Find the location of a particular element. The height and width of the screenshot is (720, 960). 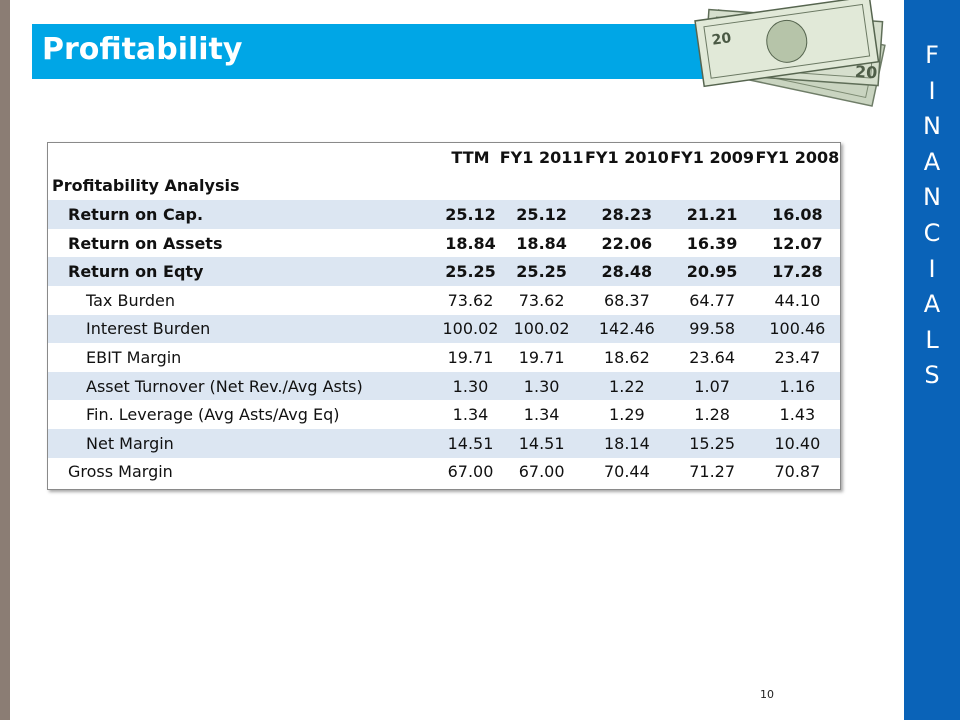

row-label: Fin. Leverage (Avg Asts/Avg Eq) is located at coordinates (213, 415).